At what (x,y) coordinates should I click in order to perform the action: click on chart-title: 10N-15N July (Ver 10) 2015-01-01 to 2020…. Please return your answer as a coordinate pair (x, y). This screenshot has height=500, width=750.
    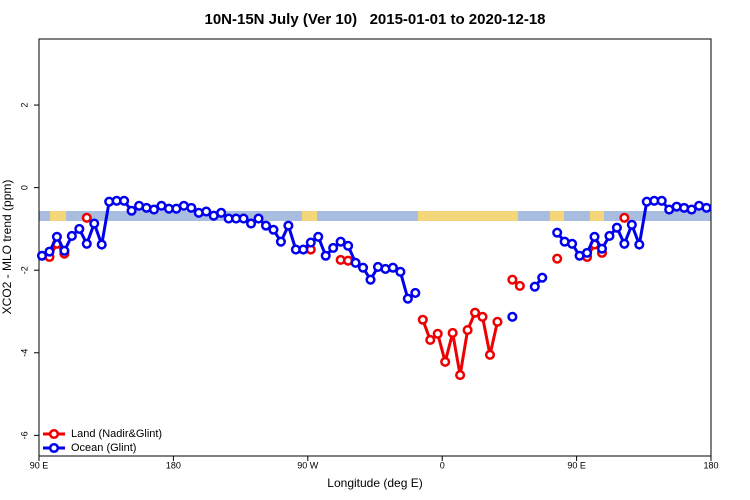
    Looking at the image, I should click on (374, 19).